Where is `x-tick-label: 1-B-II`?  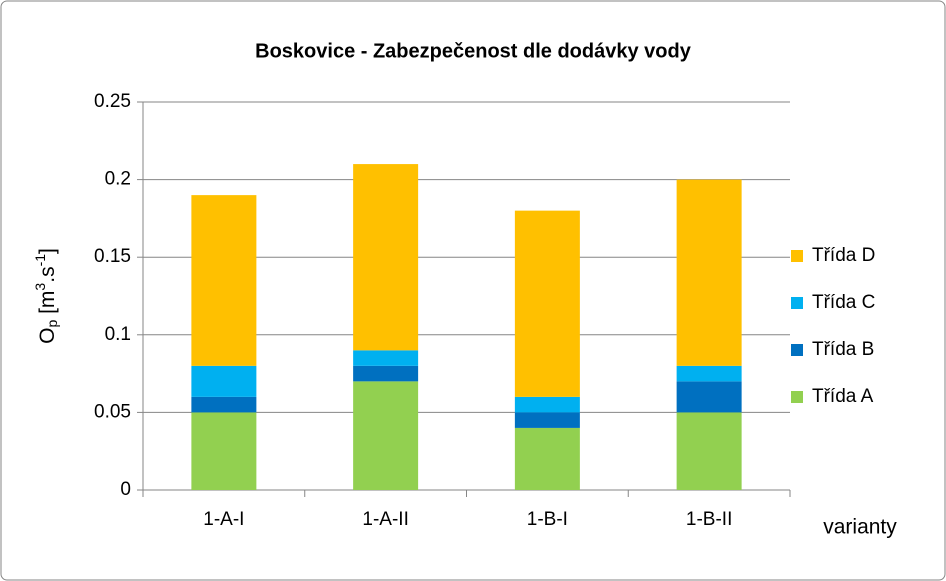
x-tick-label: 1-B-II is located at coordinates (709, 519).